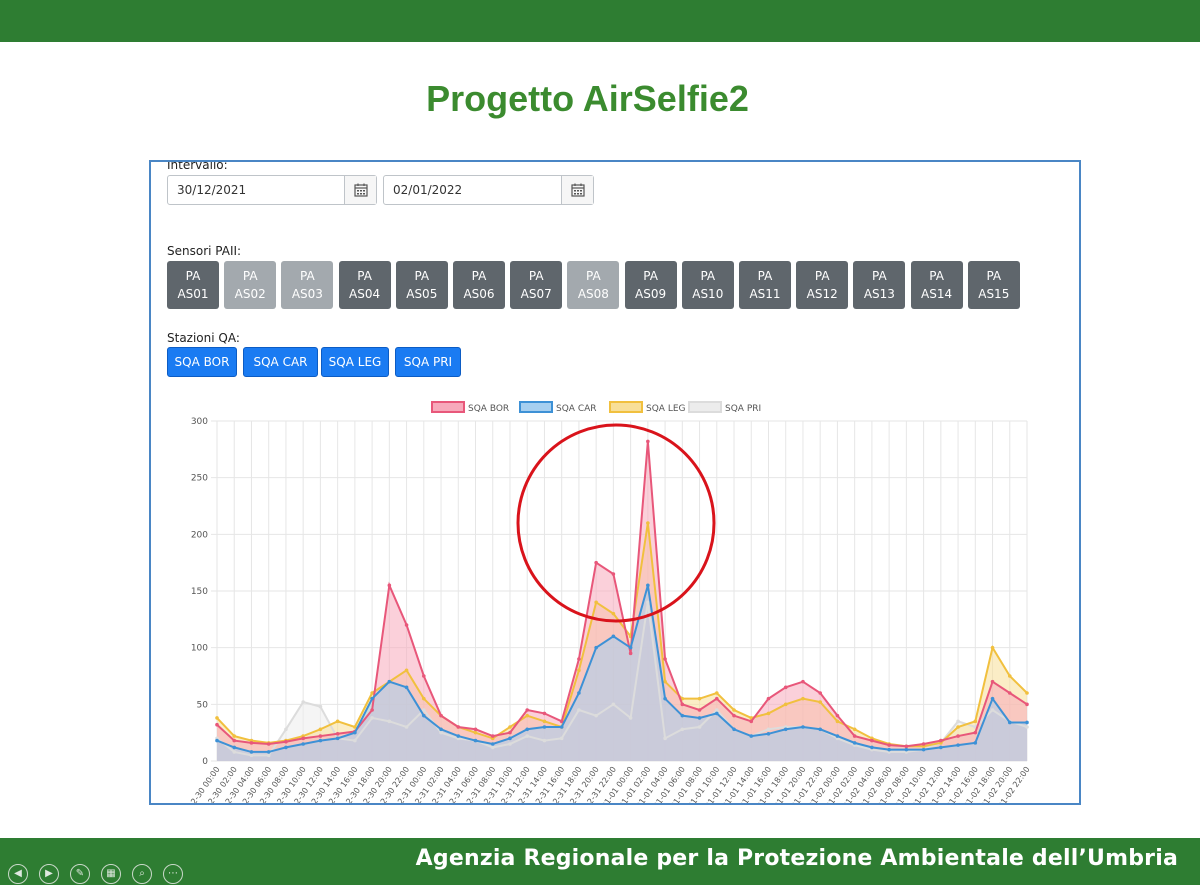 The width and height of the screenshot is (1200, 885). I want to click on legend-swatch, so click(448, 407).